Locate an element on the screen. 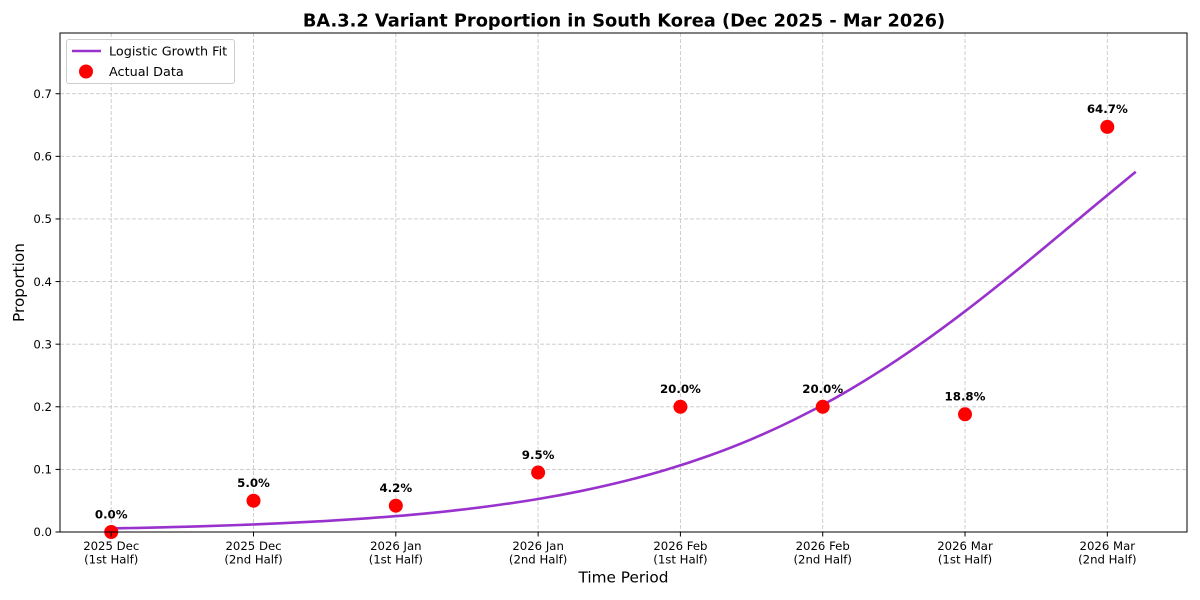 The image size is (1200, 600). x-tick-label: 2026 Mar (2nd Half) is located at coordinates (1107, 553).